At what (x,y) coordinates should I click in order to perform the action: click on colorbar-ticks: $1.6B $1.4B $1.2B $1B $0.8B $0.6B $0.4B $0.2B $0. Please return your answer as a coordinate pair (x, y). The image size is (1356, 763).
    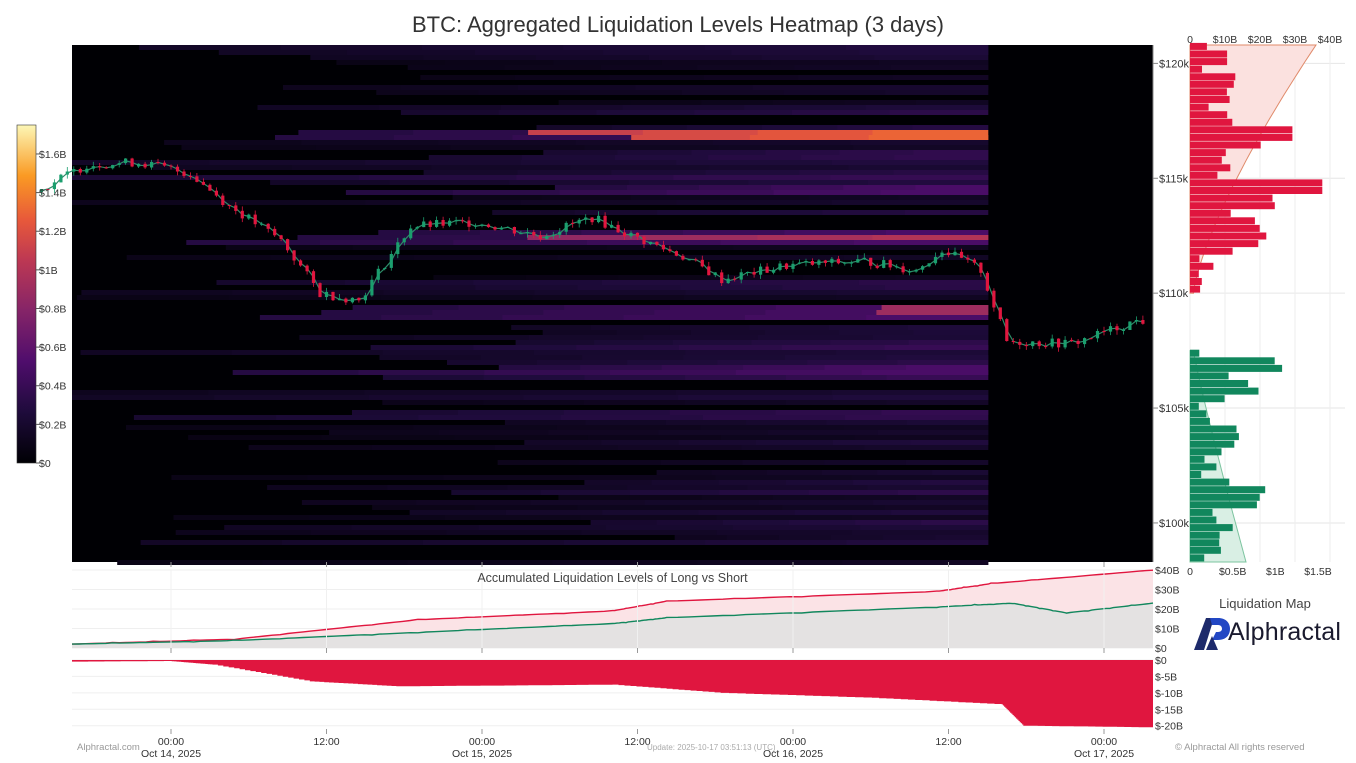
    Looking at the image, I should click on (51, 309).